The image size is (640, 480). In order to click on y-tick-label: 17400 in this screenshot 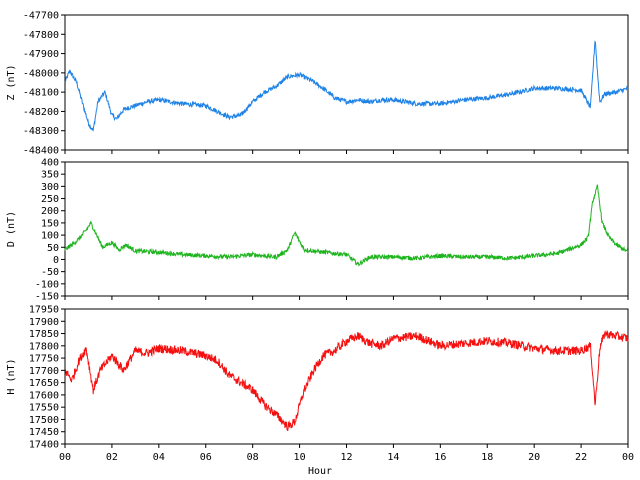, I will do `click(44, 445)`.